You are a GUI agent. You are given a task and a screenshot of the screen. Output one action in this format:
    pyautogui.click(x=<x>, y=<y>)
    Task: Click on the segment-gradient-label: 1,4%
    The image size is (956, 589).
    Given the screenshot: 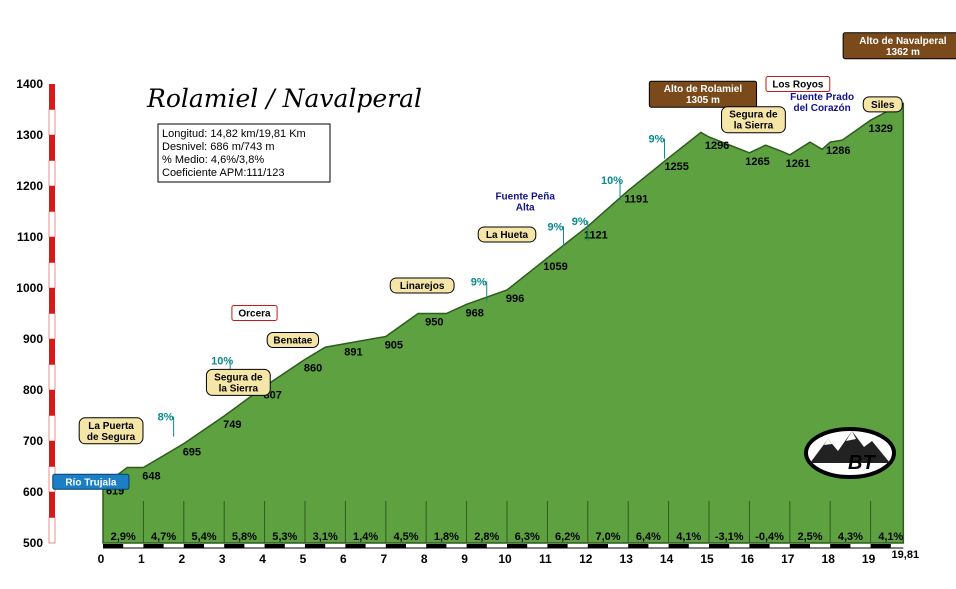 What is the action you would take?
    pyautogui.click(x=365, y=537)
    